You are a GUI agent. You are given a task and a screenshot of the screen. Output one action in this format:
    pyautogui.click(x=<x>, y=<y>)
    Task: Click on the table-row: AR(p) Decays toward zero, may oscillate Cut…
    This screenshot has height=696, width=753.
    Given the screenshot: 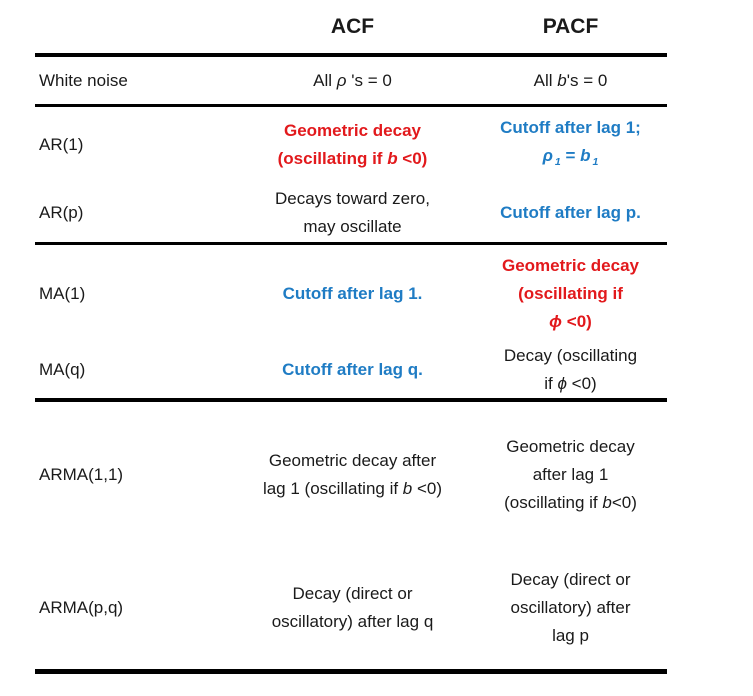 What is the action you would take?
    pyautogui.click(x=351, y=214)
    